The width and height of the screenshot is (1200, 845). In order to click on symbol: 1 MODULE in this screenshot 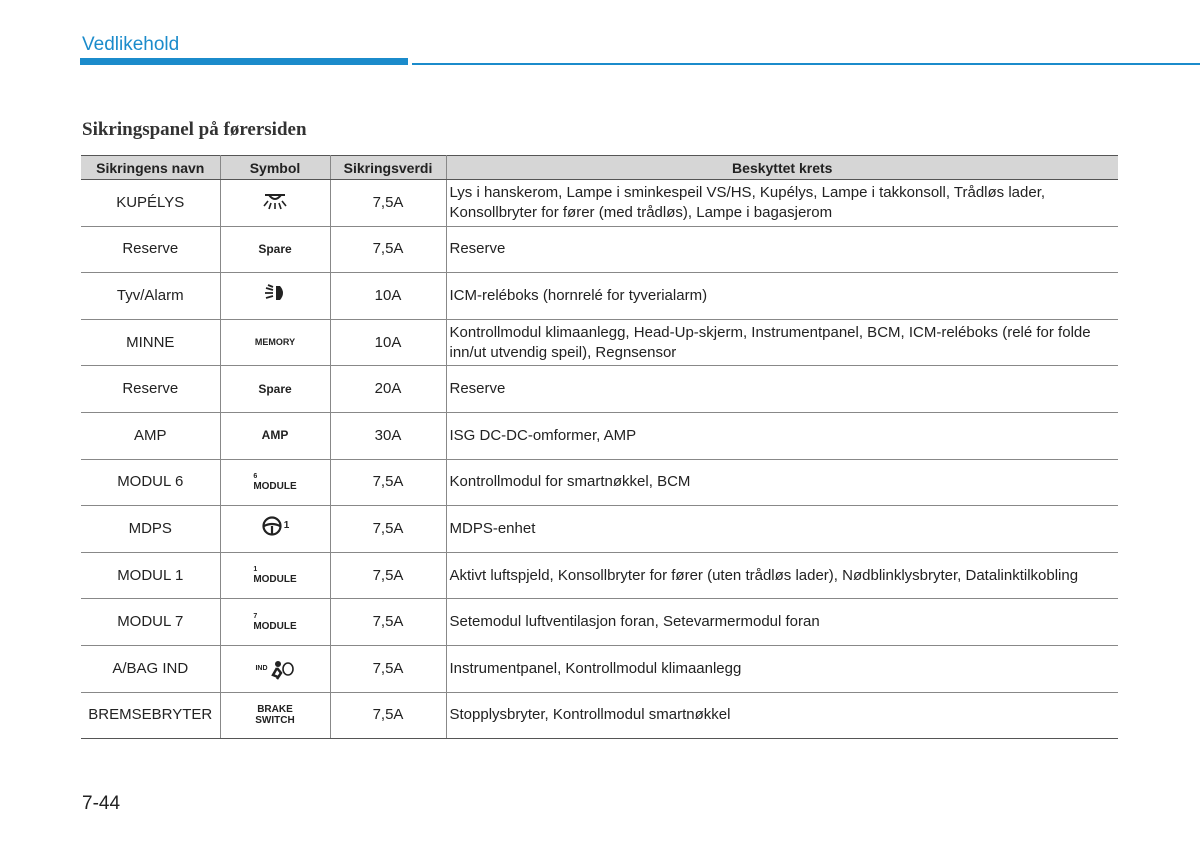, I will do `click(275, 576)`.